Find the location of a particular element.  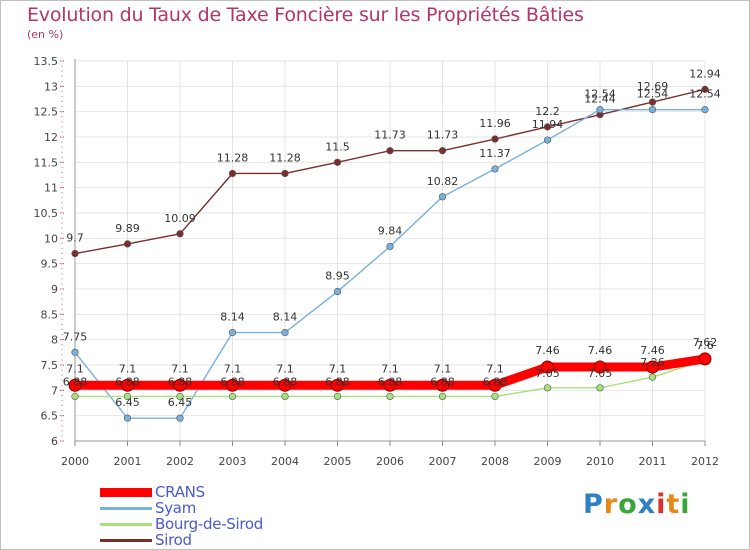

data-label-bourg-de-sirod: 7.6 is located at coordinates (705, 345).